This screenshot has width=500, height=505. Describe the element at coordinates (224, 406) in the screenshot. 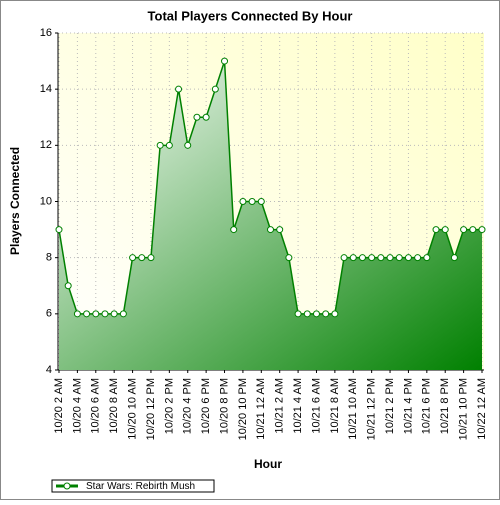

I see `x-tick-label: 10/20 8 PM` at that location.